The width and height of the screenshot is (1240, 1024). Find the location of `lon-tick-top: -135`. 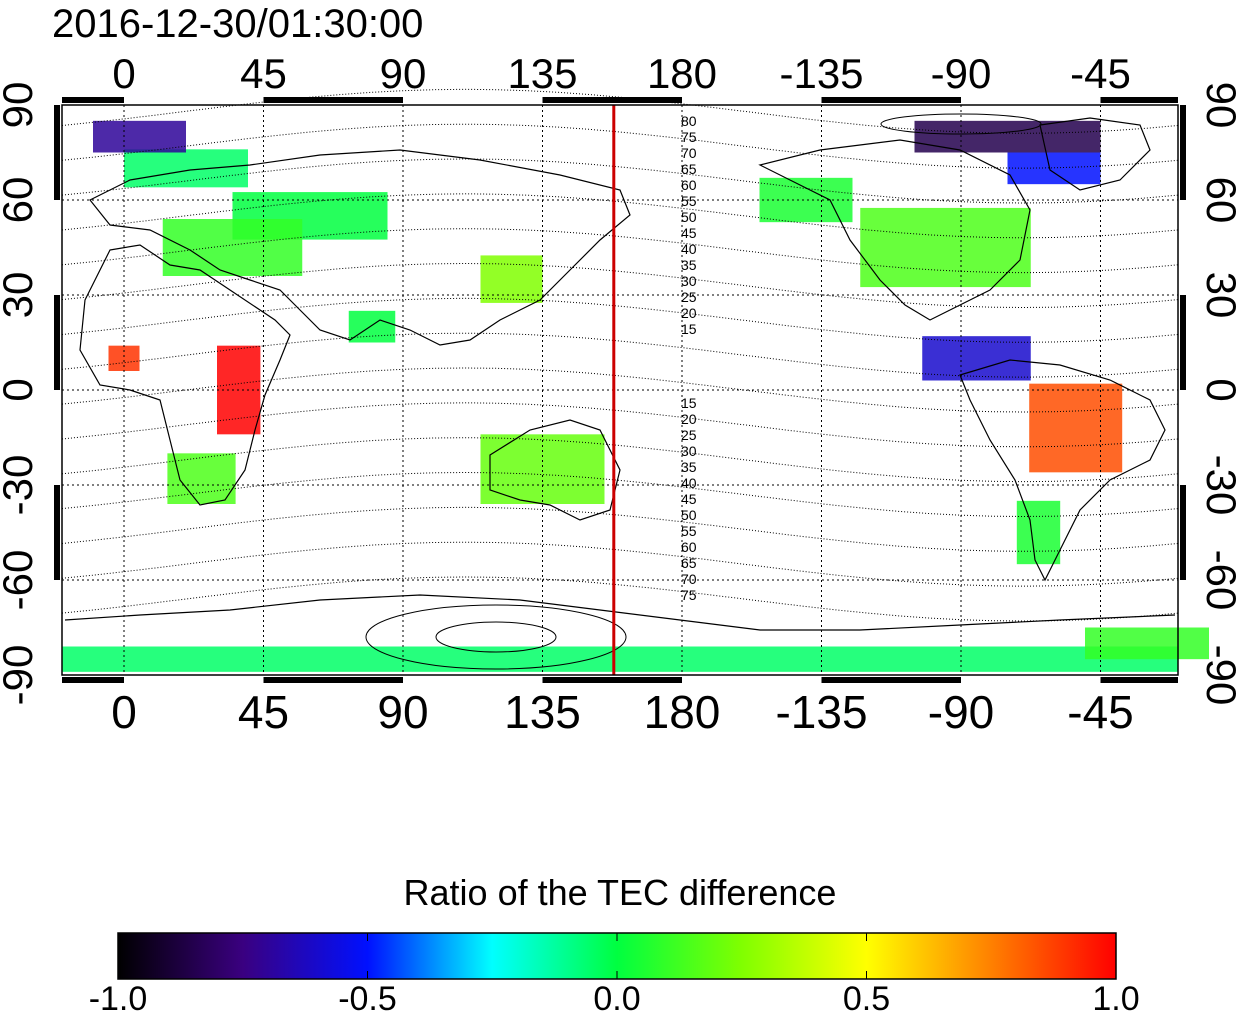

lon-tick-top: -135 is located at coordinates (821, 73).